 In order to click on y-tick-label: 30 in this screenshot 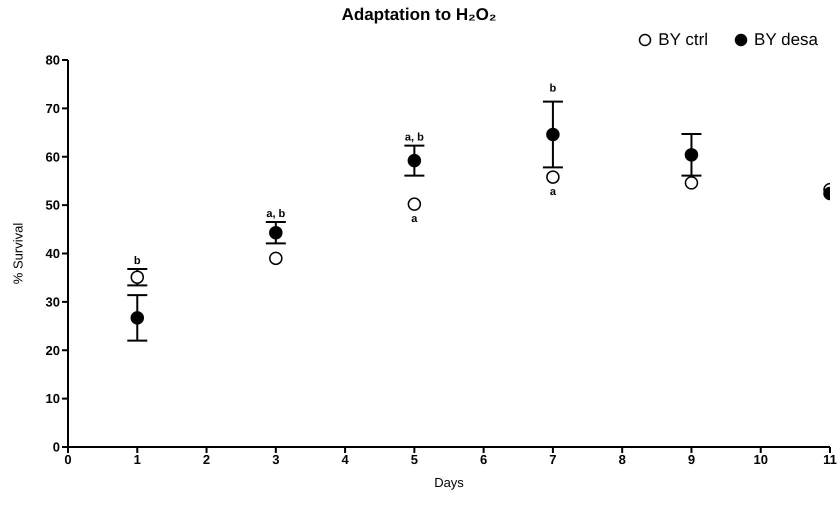, I will do `click(53, 302)`.